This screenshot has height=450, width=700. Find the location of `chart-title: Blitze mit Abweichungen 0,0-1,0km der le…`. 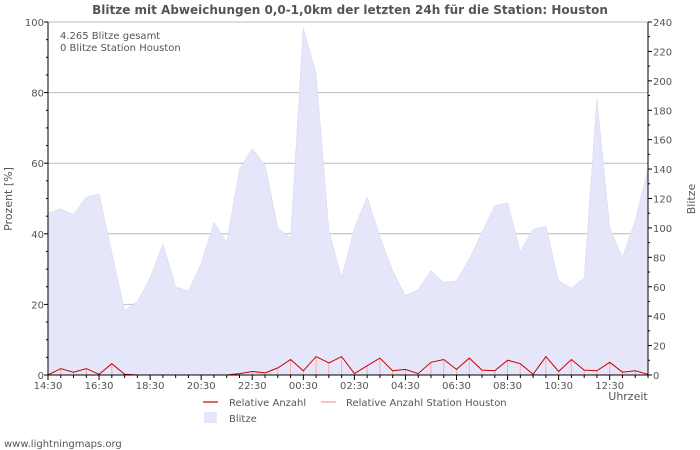

chart-title: Blitze mit Abweichungen 0,0-1,0km der le… is located at coordinates (350, 10).